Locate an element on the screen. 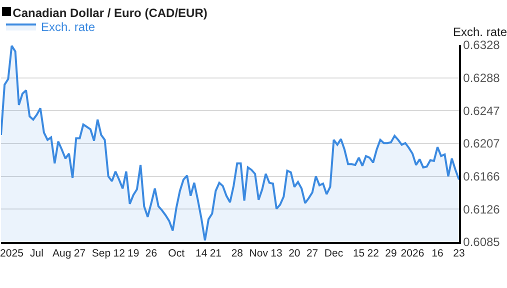 The image size is (507, 288). x-tick-label: 13 is located at coordinates (276, 253).